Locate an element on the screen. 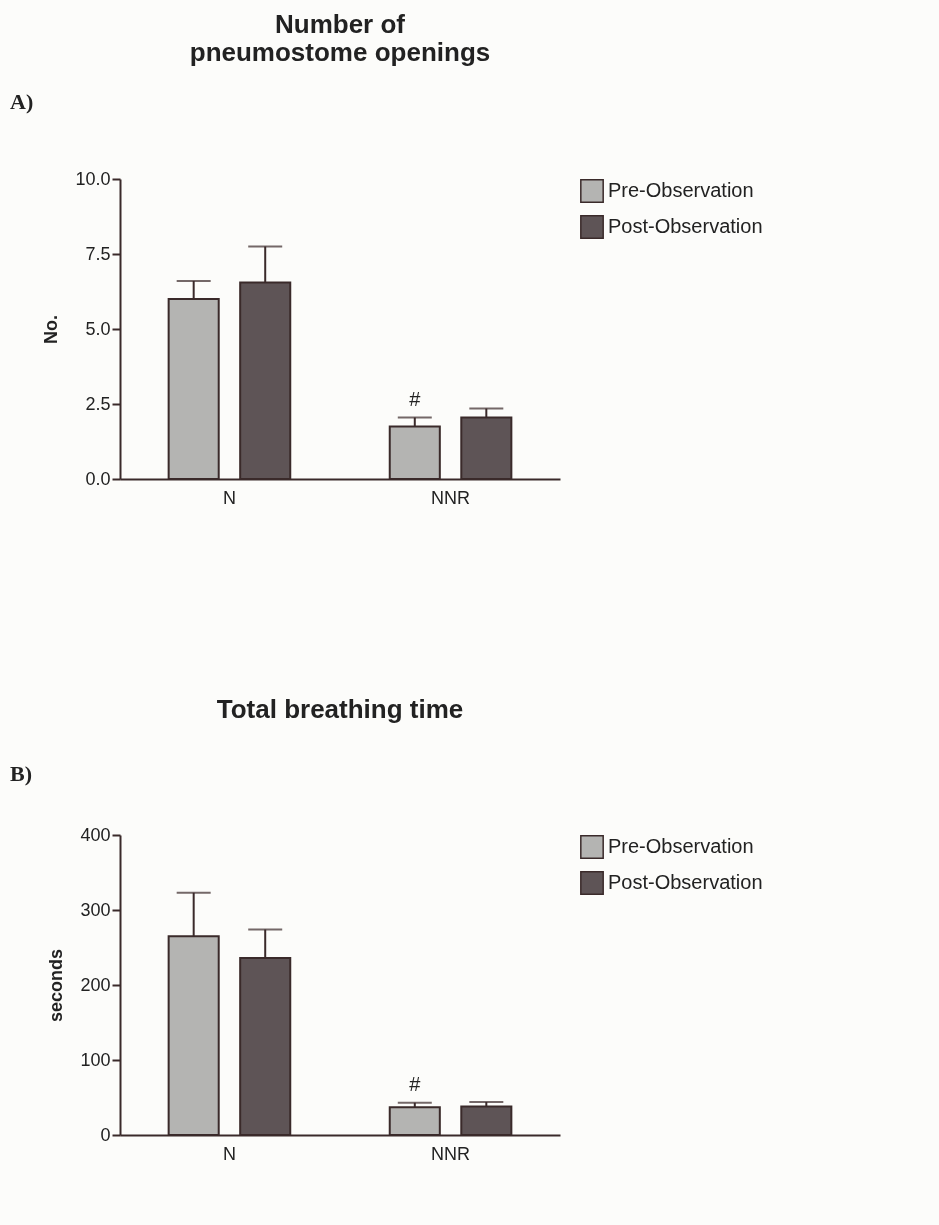  y-tick-label: 5.0 is located at coordinates (98, 328).